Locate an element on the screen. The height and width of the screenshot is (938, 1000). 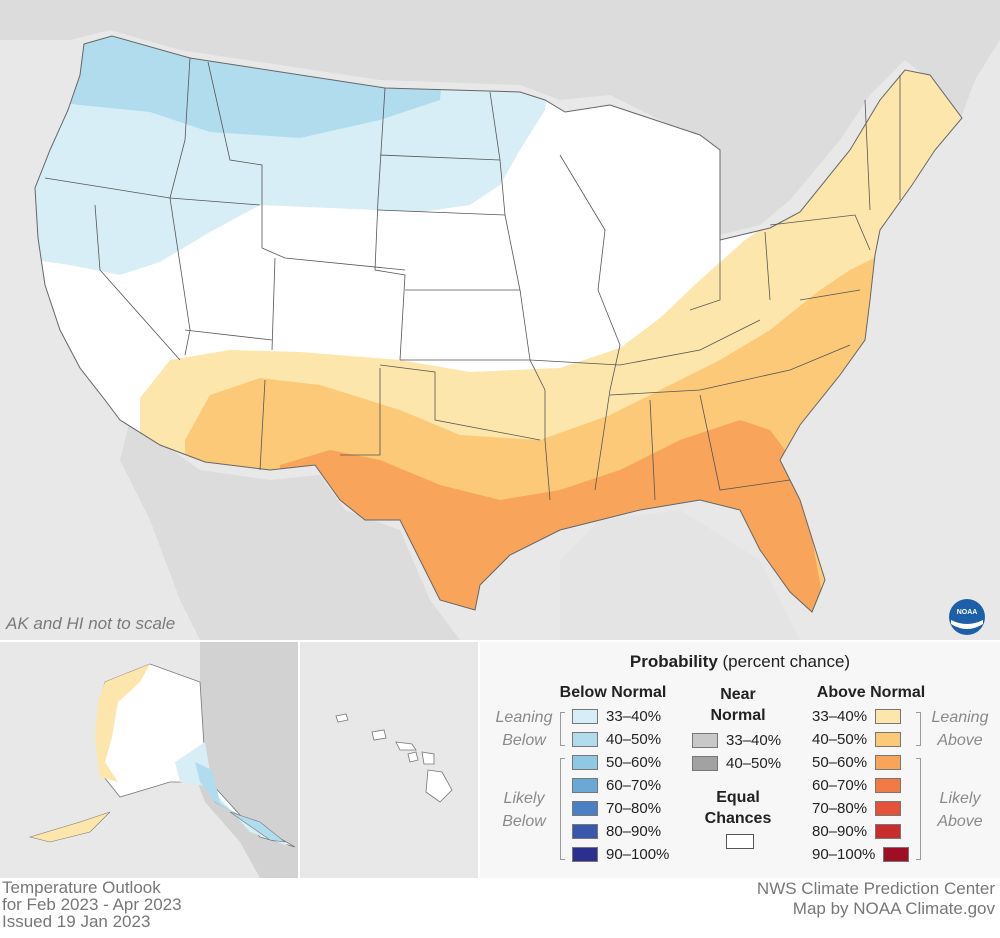
near-normal-row: 33–40% is located at coordinates (736, 740).